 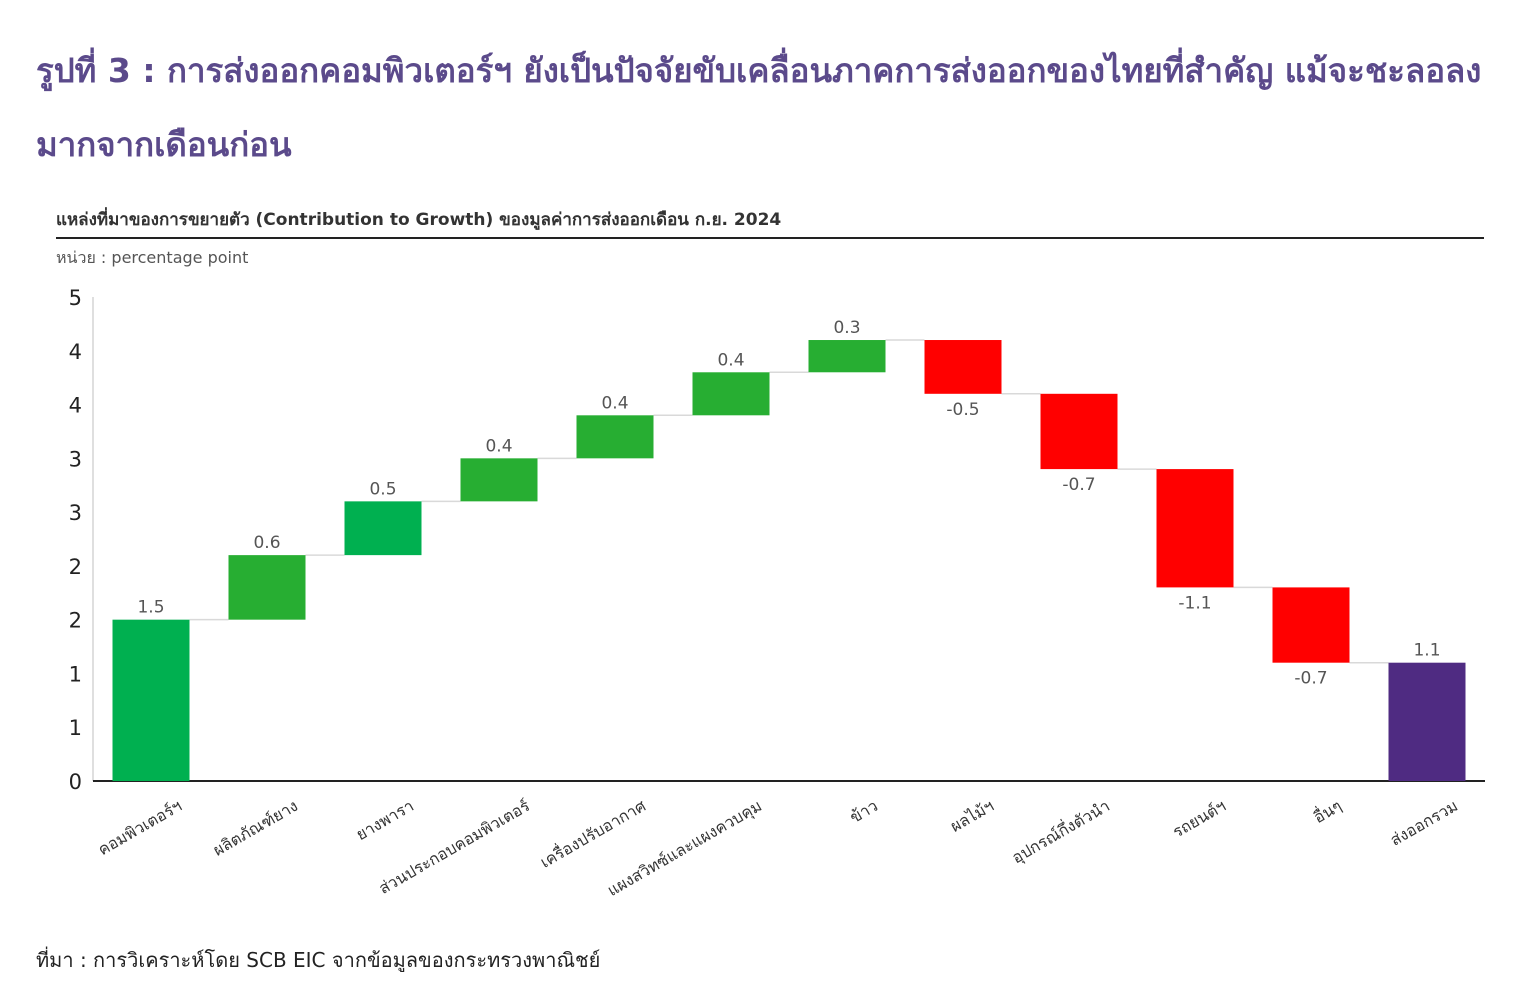 What do you see at coordinates (150, 608) in the screenshot?
I see `data-label: 1.5` at bounding box center [150, 608].